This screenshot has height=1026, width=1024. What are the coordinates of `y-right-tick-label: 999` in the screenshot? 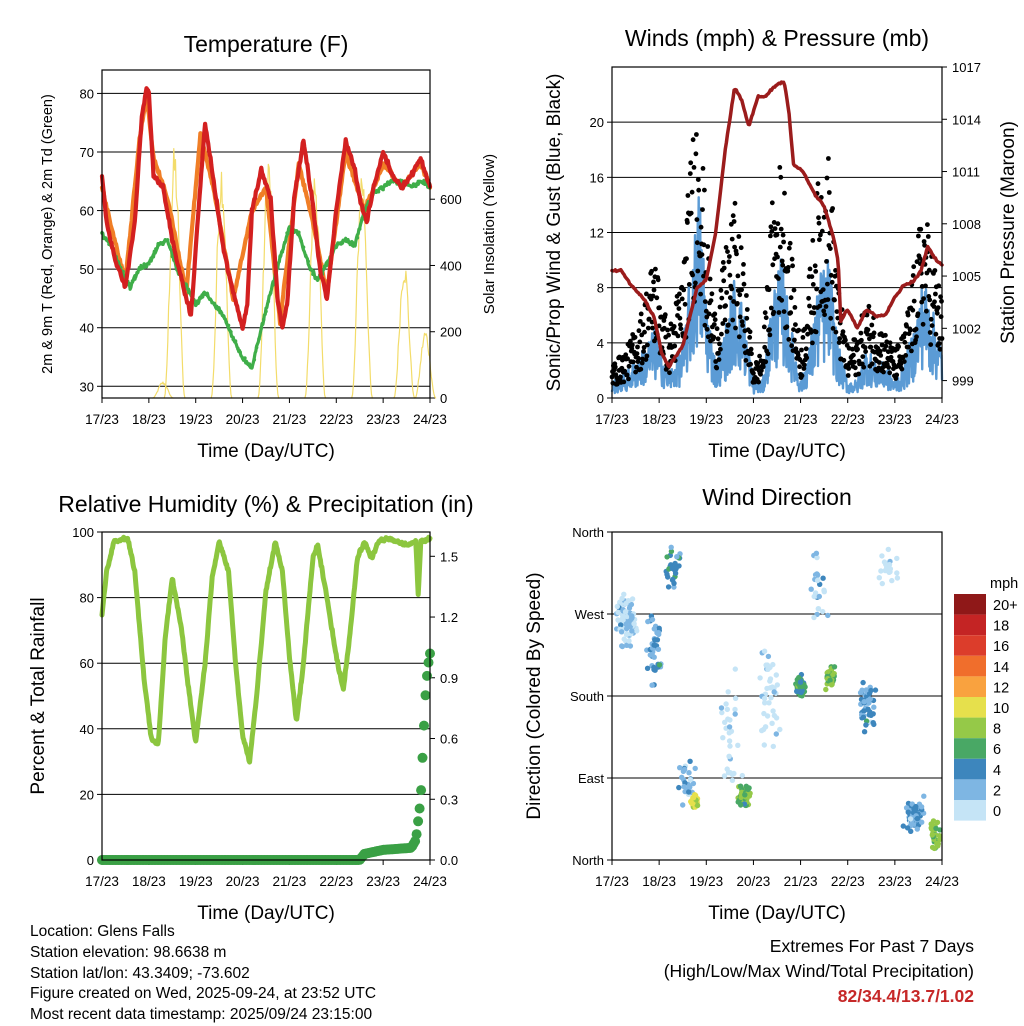 It's located at (963, 381).